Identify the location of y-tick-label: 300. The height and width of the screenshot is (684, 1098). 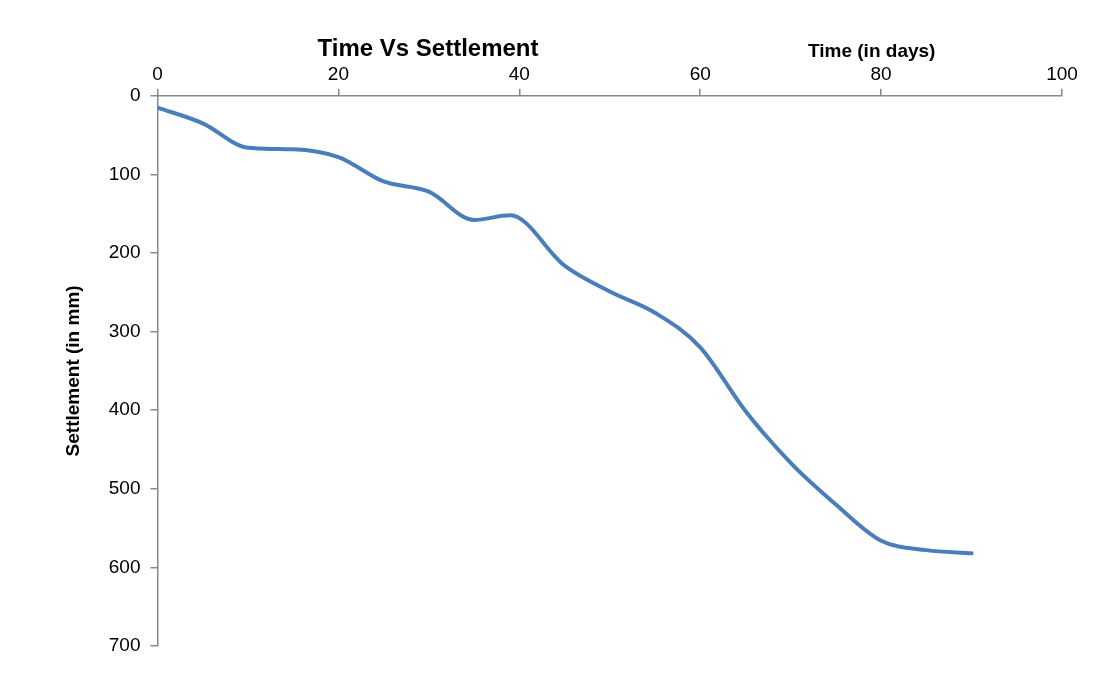
(124, 330).